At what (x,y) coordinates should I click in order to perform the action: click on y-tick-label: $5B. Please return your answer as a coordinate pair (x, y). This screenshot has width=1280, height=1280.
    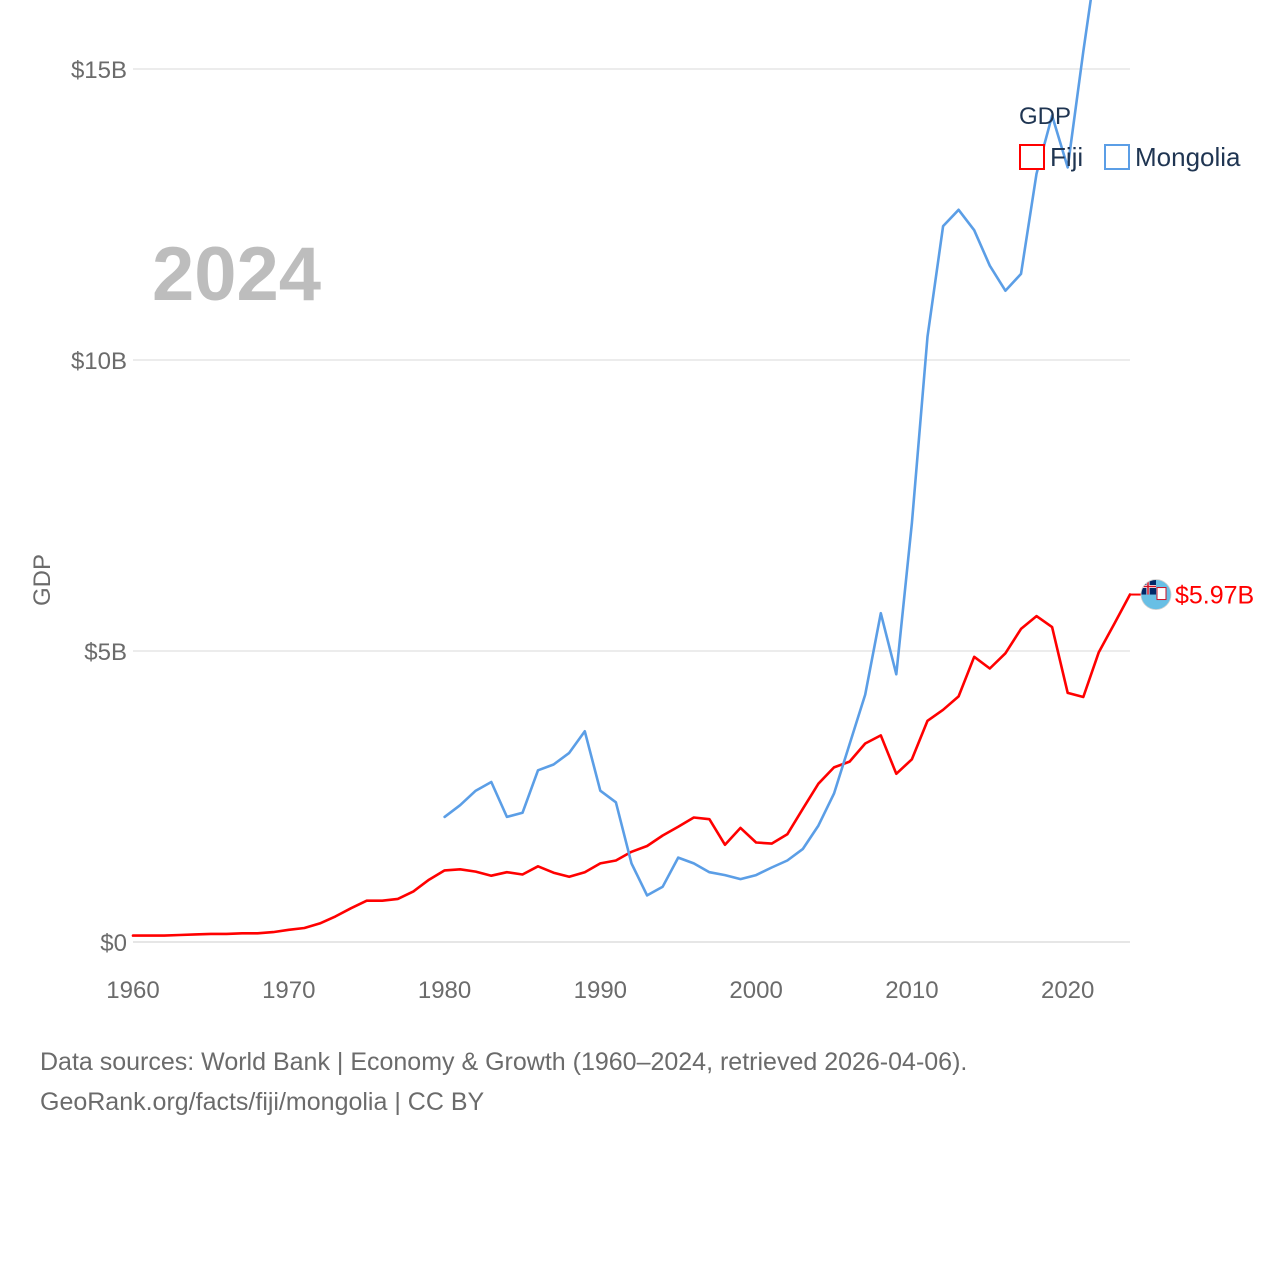
    Looking at the image, I should click on (105, 652).